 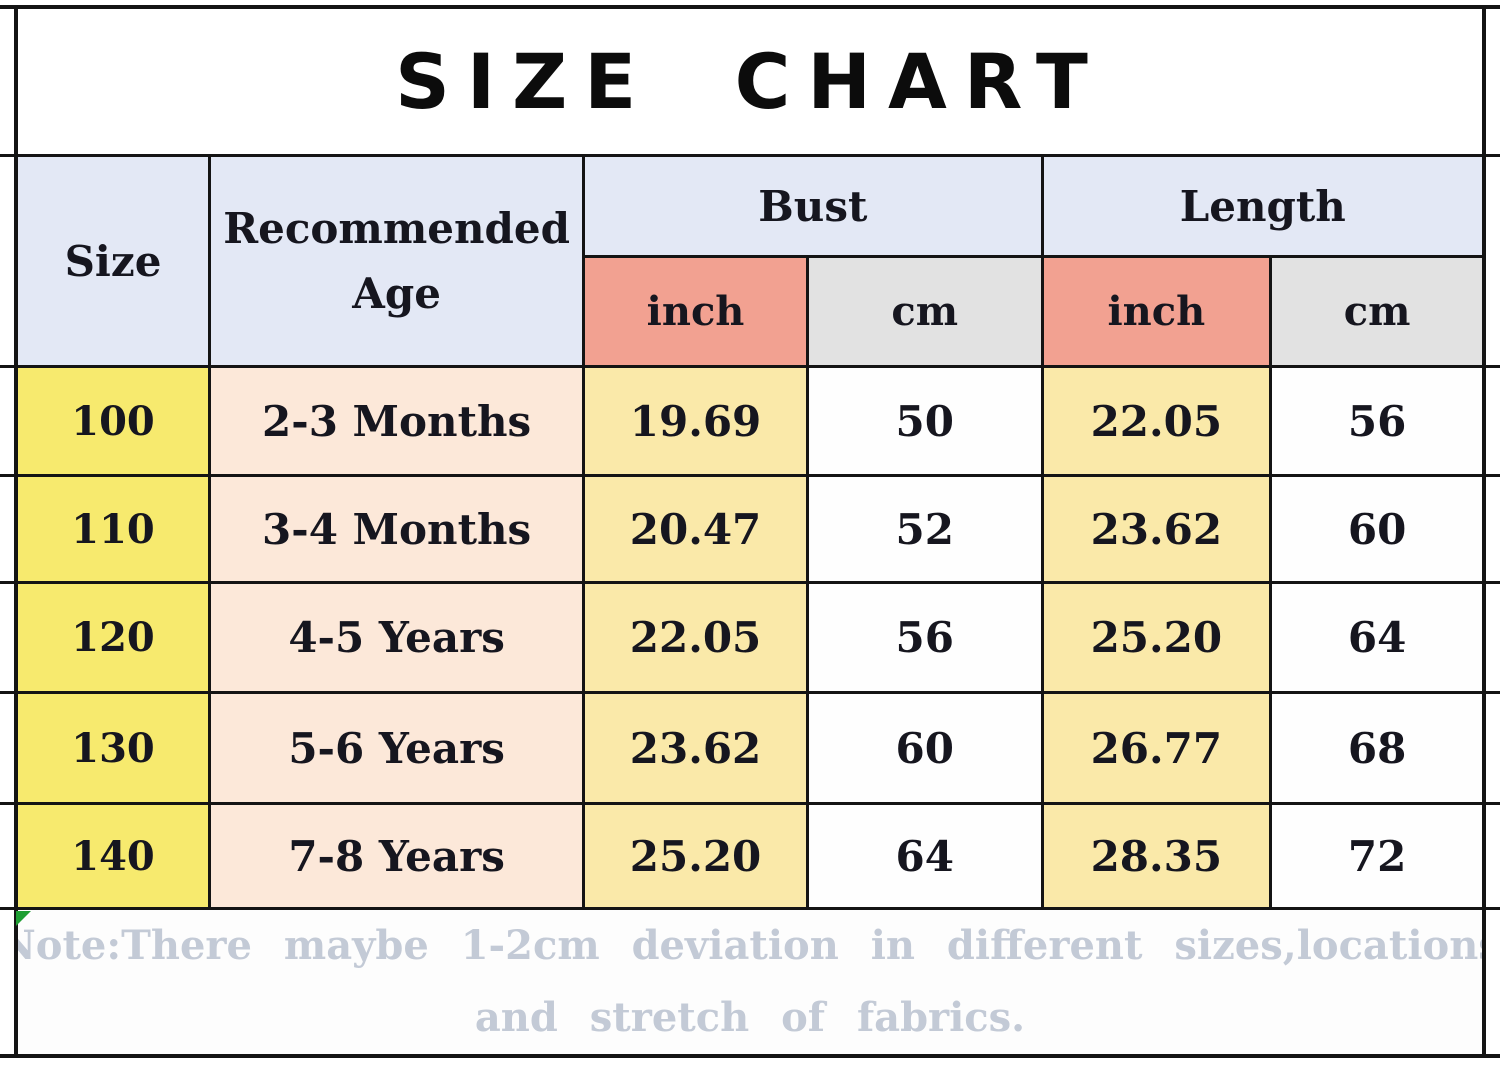 I want to click on bust-inch-cell: 25.20, so click(x=695, y=856).